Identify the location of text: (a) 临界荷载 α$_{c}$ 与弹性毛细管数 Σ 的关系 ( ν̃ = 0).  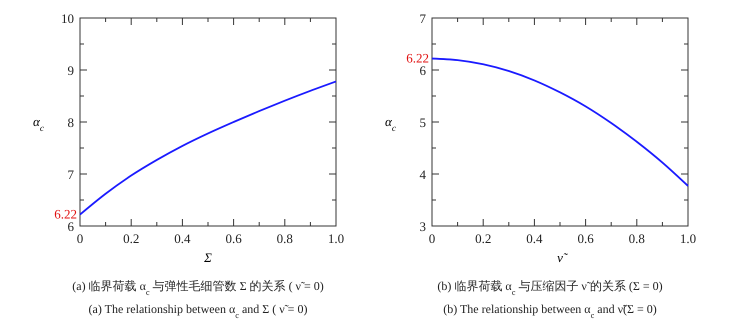
(198, 287).